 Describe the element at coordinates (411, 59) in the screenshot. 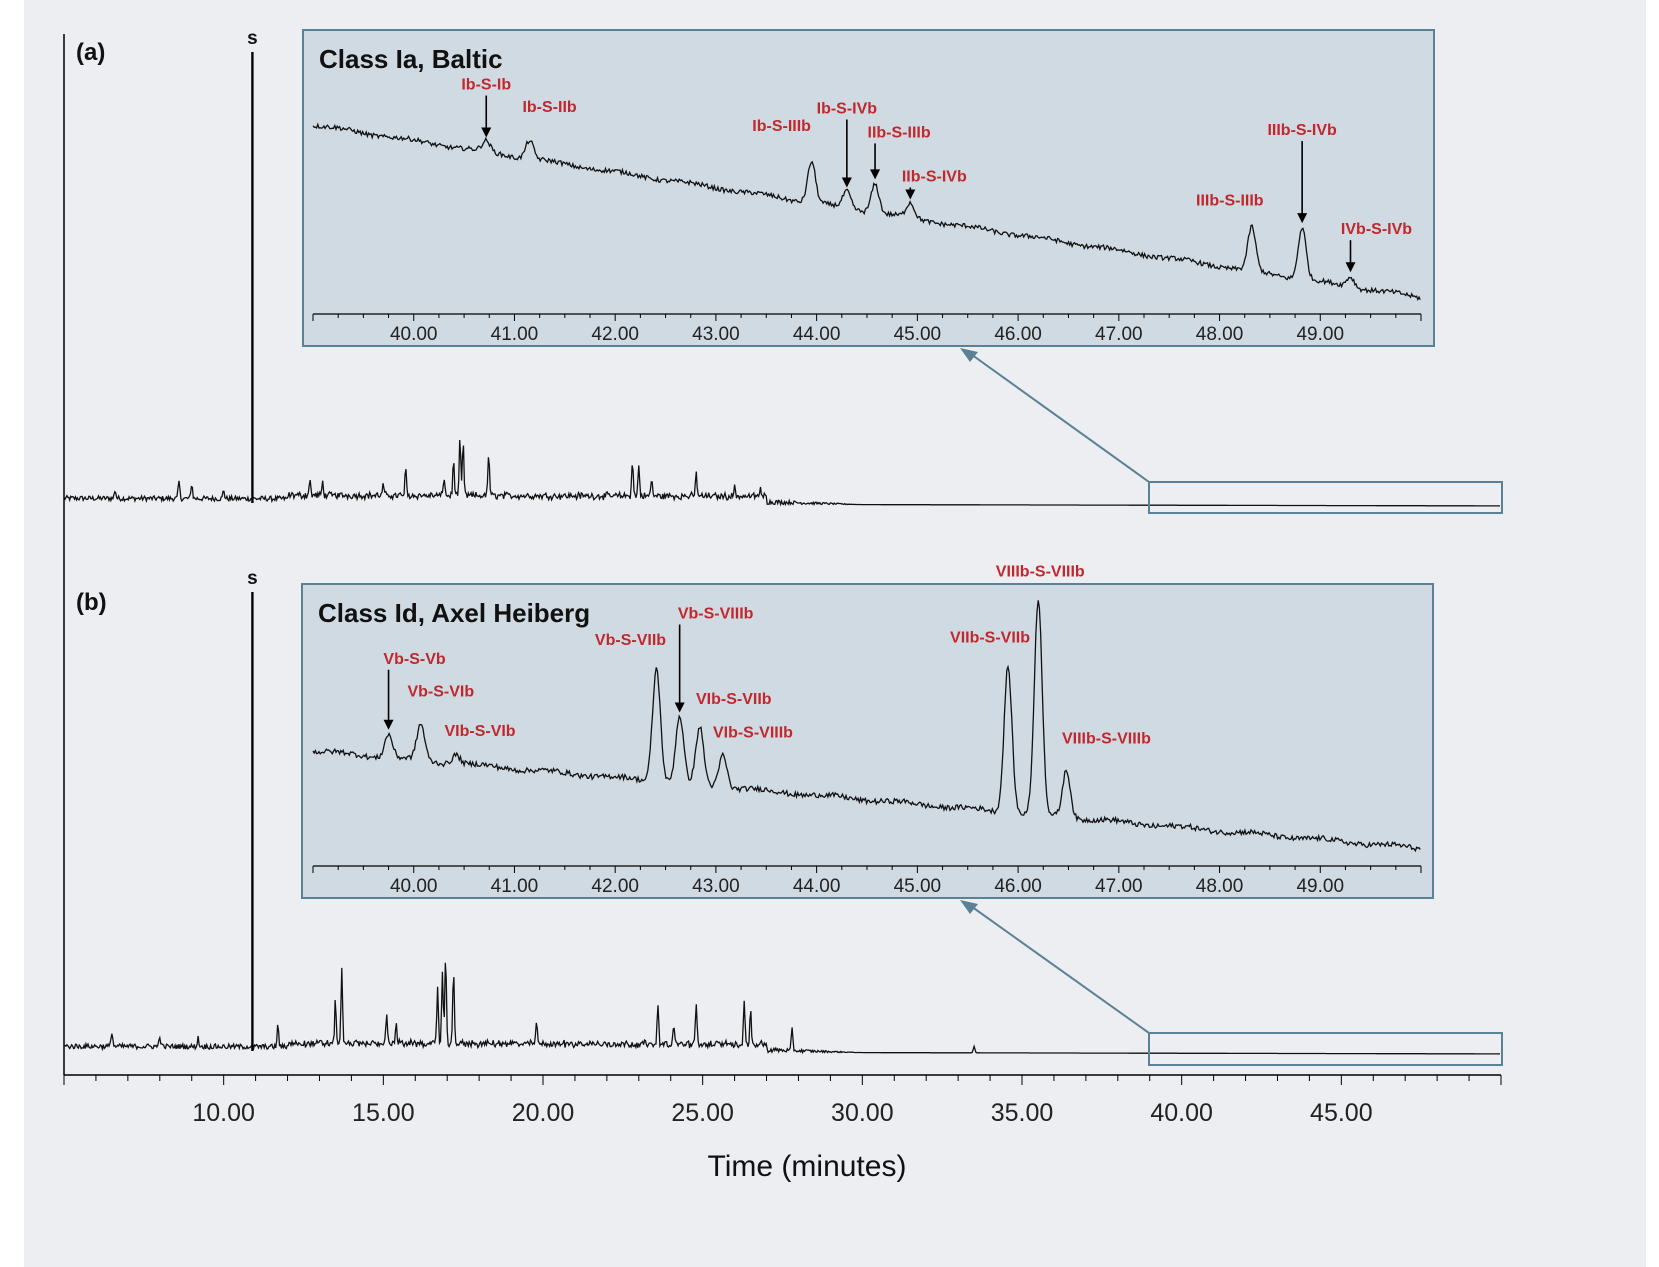

I see `inset-title: Class Ia, Baltic` at that location.